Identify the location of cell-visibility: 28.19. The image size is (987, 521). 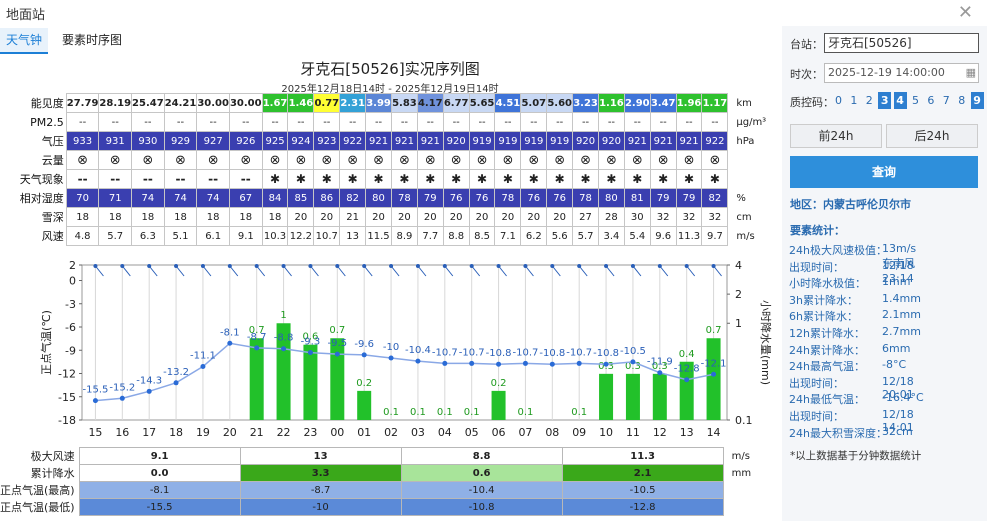
(115, 103).